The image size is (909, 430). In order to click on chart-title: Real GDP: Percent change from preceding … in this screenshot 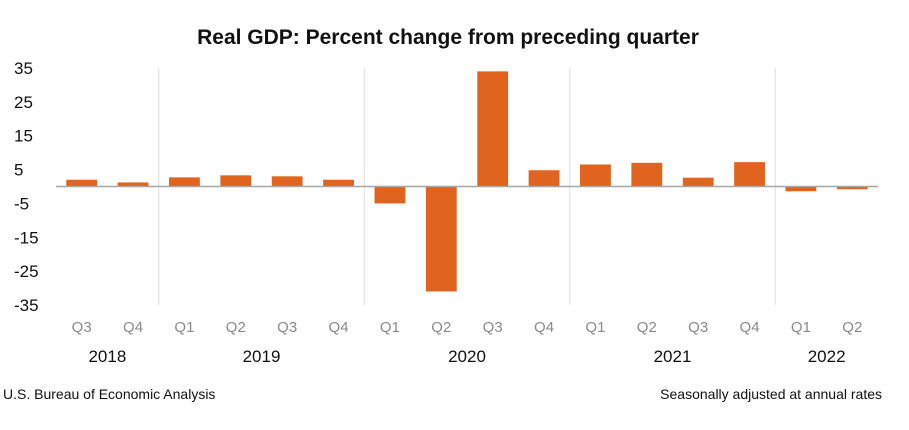, I will do `click(448, 37)`.